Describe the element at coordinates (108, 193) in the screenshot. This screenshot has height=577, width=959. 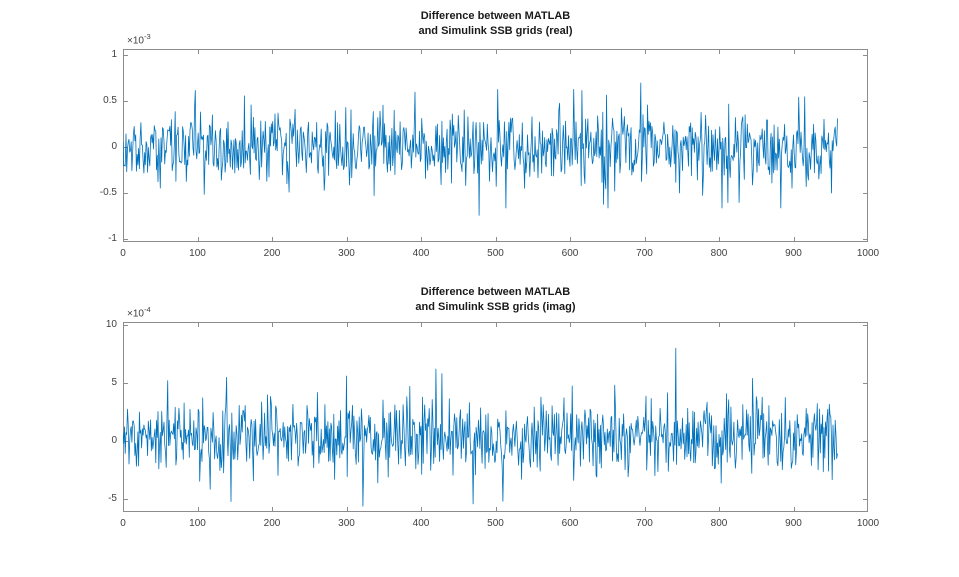
I see `y-tick-label: -0.5` at that location.